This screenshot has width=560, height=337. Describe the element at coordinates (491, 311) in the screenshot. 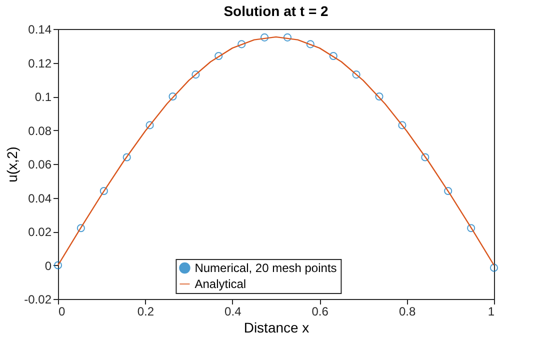

I see `x-tick-label: 1` at that location.